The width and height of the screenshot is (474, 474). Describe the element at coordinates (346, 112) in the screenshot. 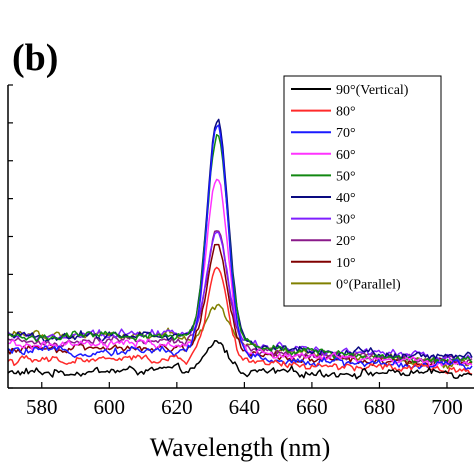

I see `legend-entry-label: 80°` at that location.